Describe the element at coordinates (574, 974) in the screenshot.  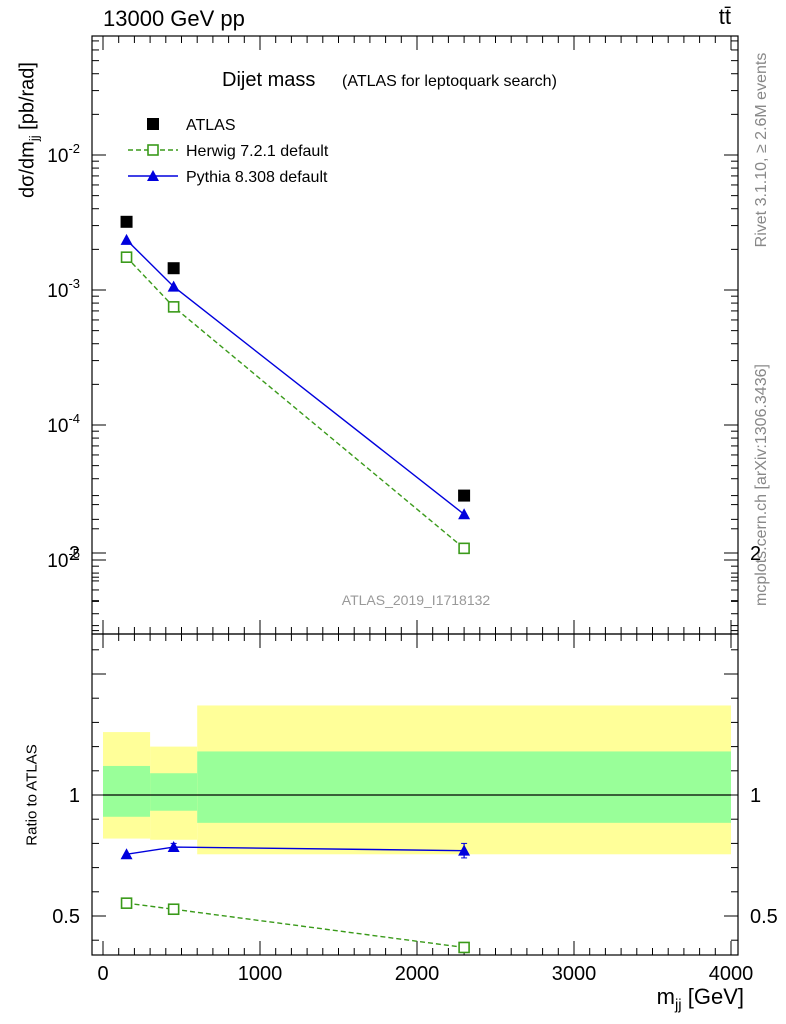
I see `x-tick-label: 3000` at that location.